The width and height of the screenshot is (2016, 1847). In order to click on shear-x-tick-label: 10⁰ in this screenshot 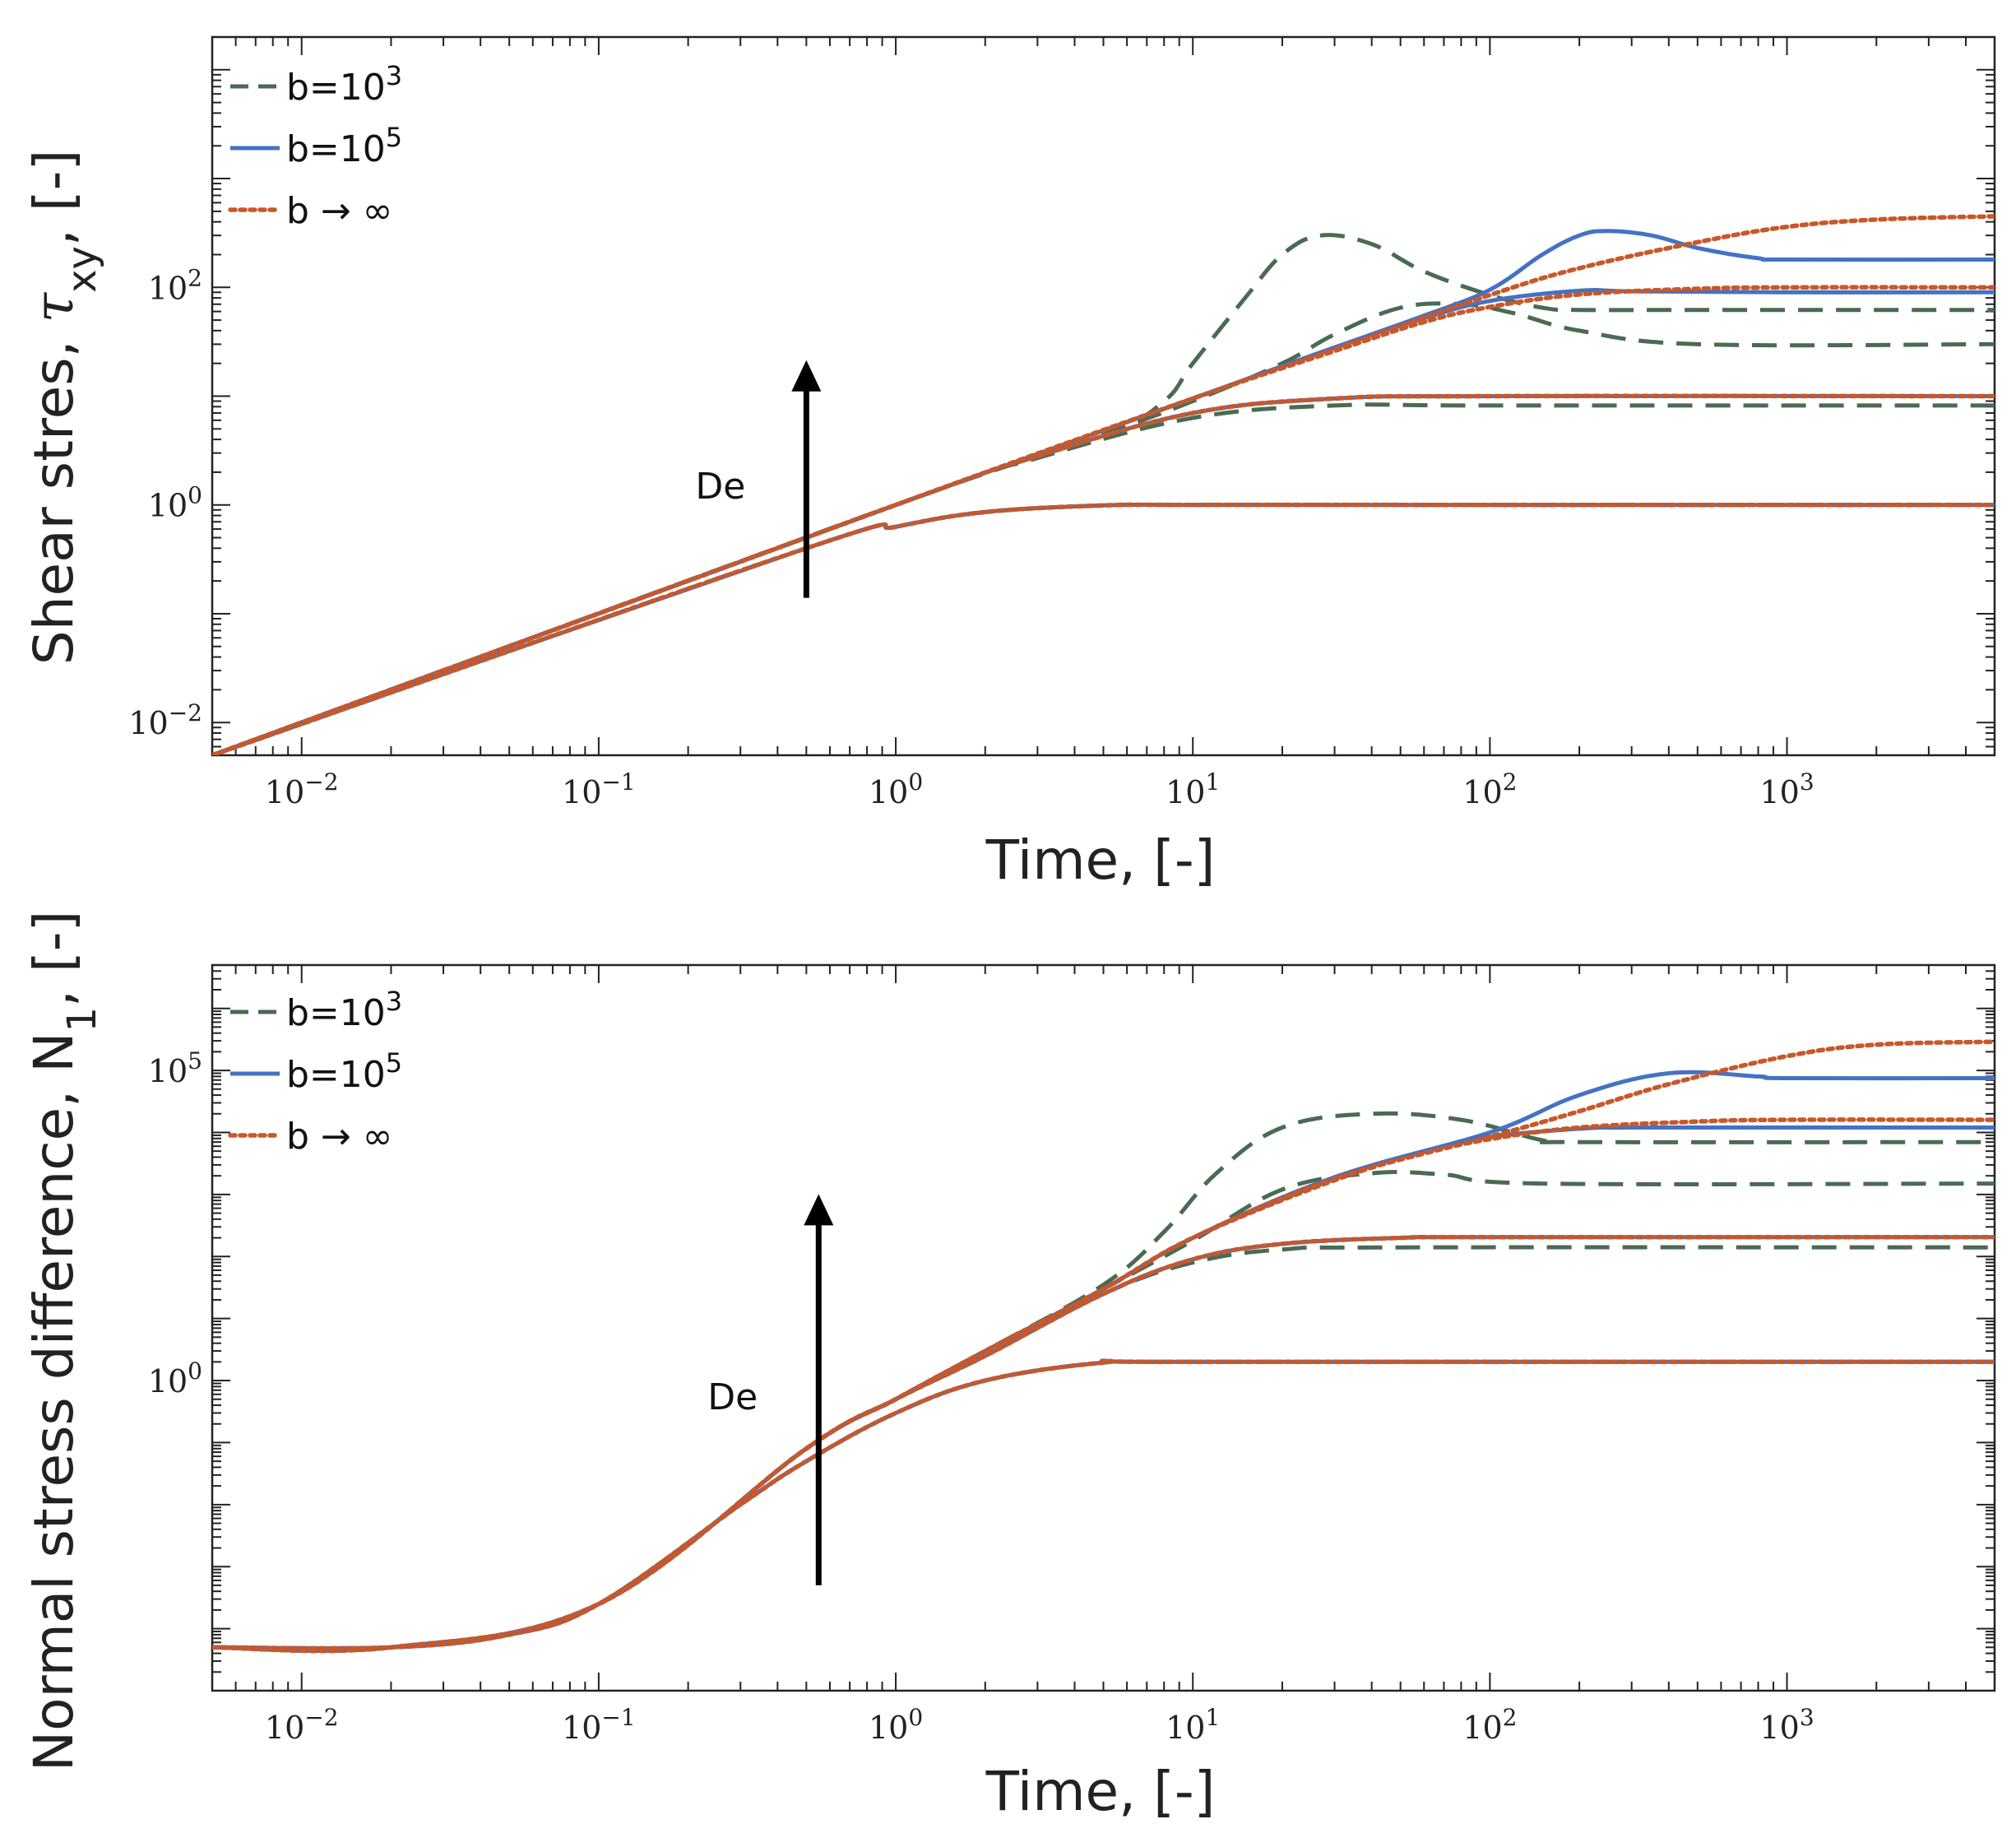, I will do `click(896, 789)`.